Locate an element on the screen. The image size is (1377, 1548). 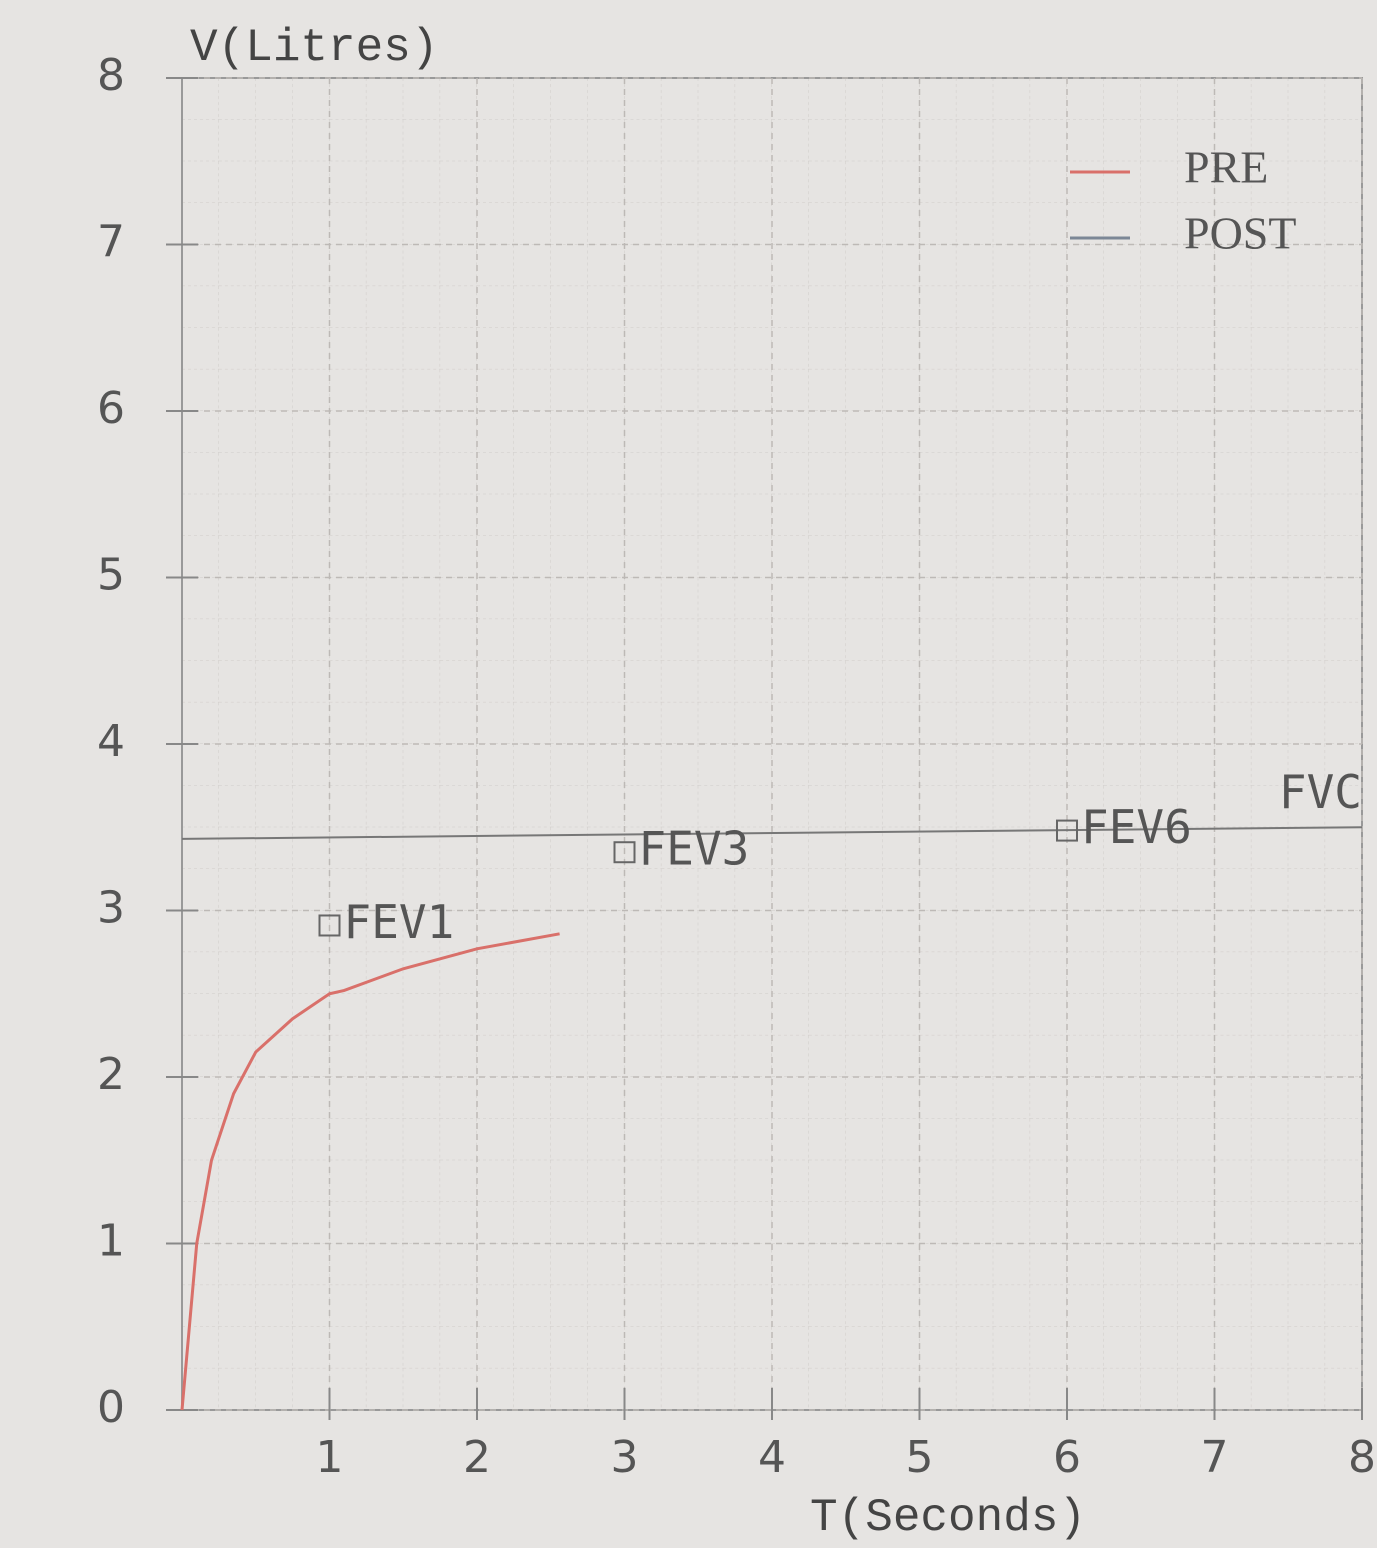
x-tick-label: 7 is located at coordinates (1215, 1457).